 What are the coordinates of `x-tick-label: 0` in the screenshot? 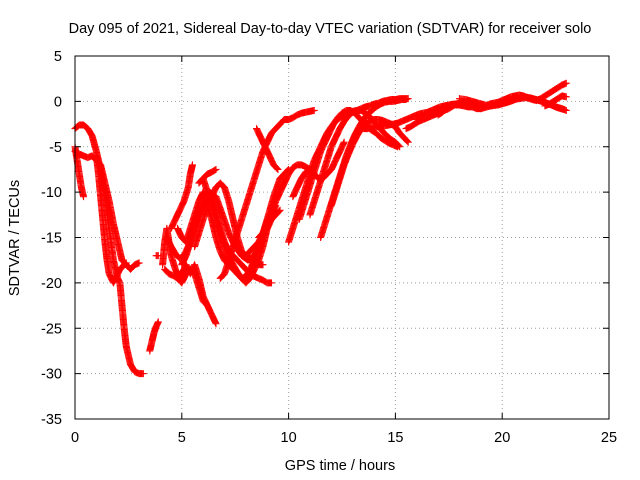 It's located at (75, 438).